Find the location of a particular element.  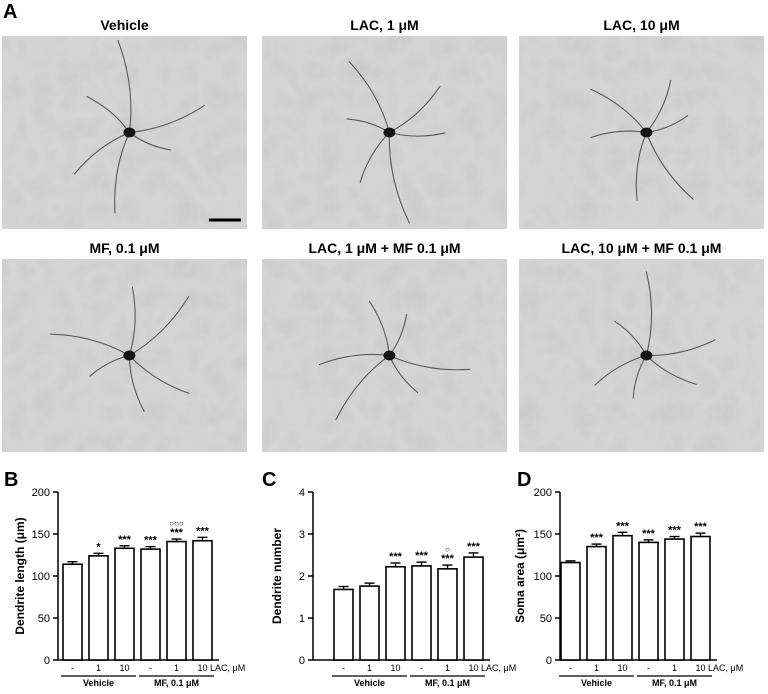

micrograph-panel: MF, 0.1 μM is located at coordinates (124, 346).